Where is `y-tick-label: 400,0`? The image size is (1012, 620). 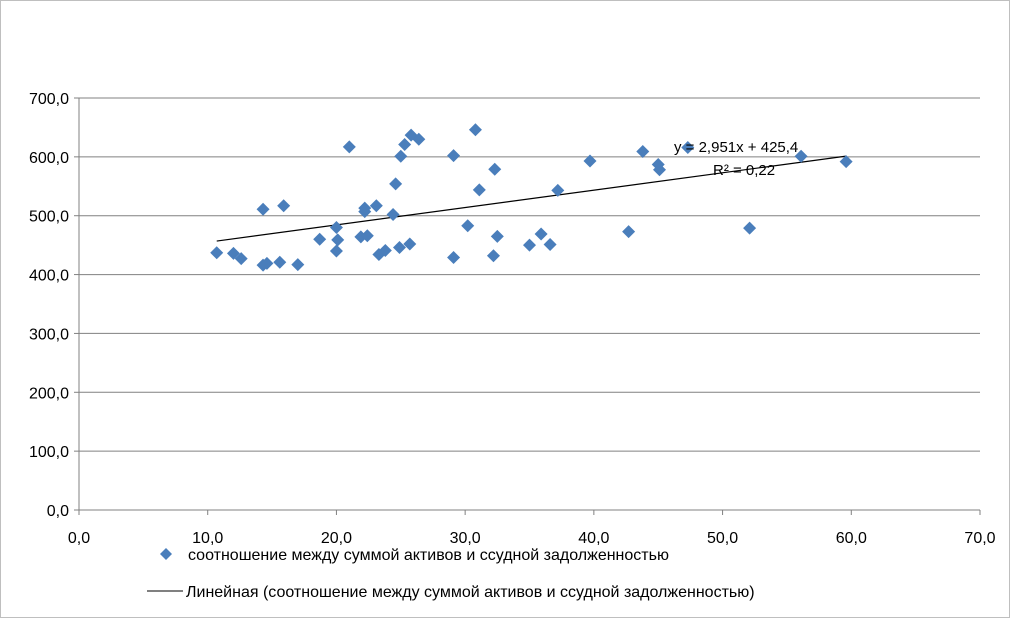
y-tick-label: 400,0 is located at coordinates (49, 276).